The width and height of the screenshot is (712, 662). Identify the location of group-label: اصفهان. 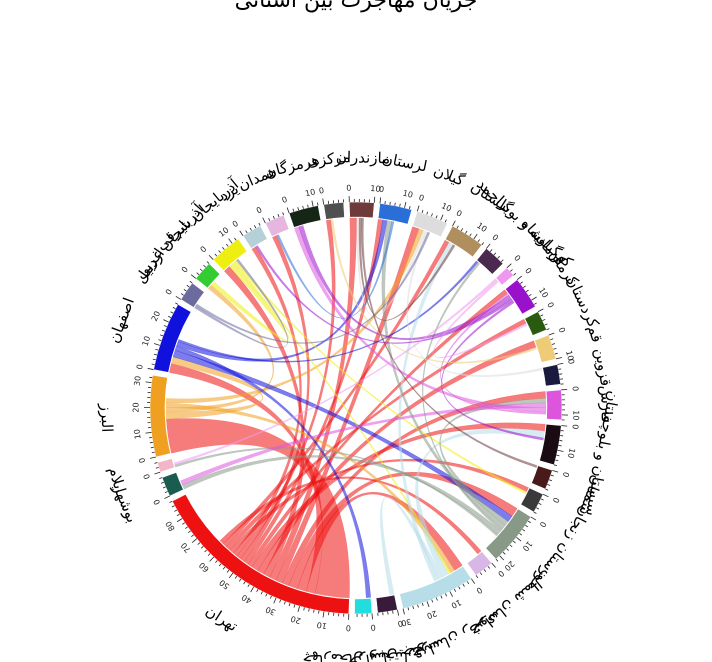
(121, 320).